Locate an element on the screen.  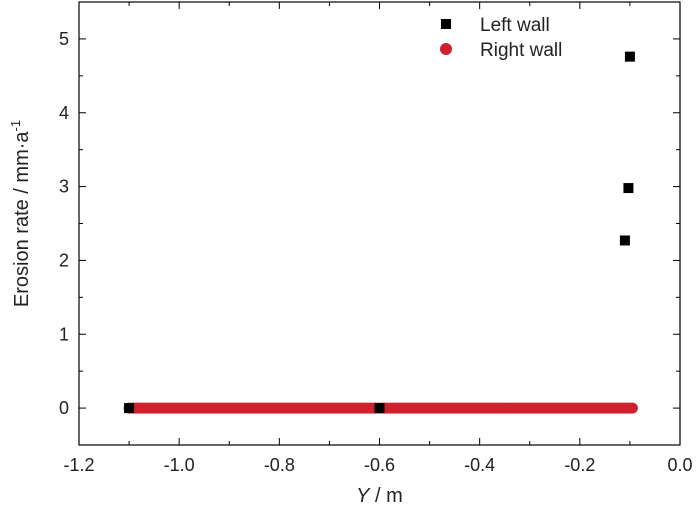
x-tick-label: -0.2 is located at coordinates (579, 465).